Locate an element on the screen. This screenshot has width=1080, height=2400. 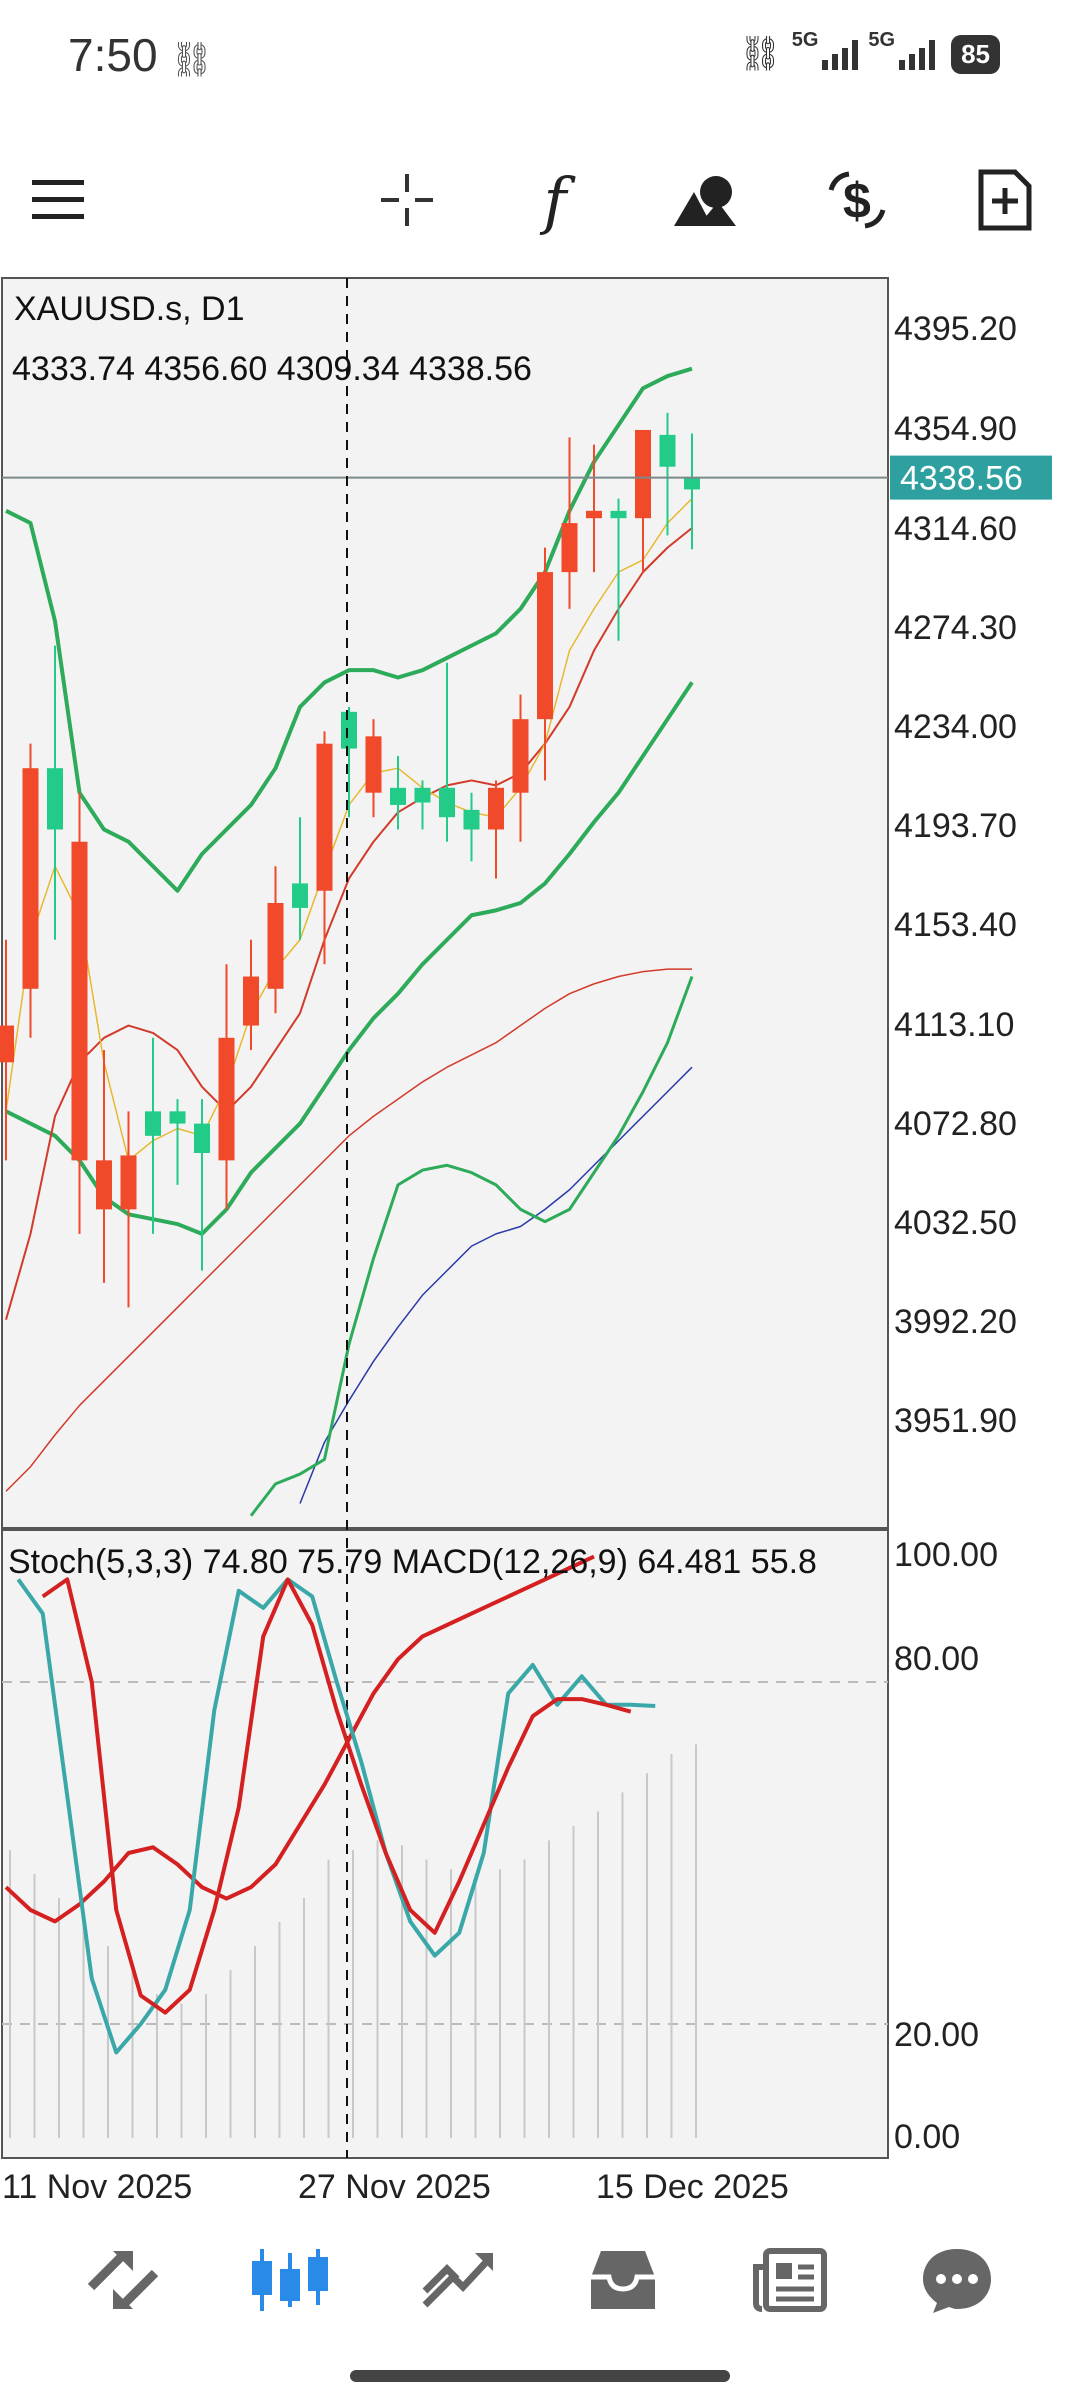
home-indicator is located at coordinates (540, 2376).